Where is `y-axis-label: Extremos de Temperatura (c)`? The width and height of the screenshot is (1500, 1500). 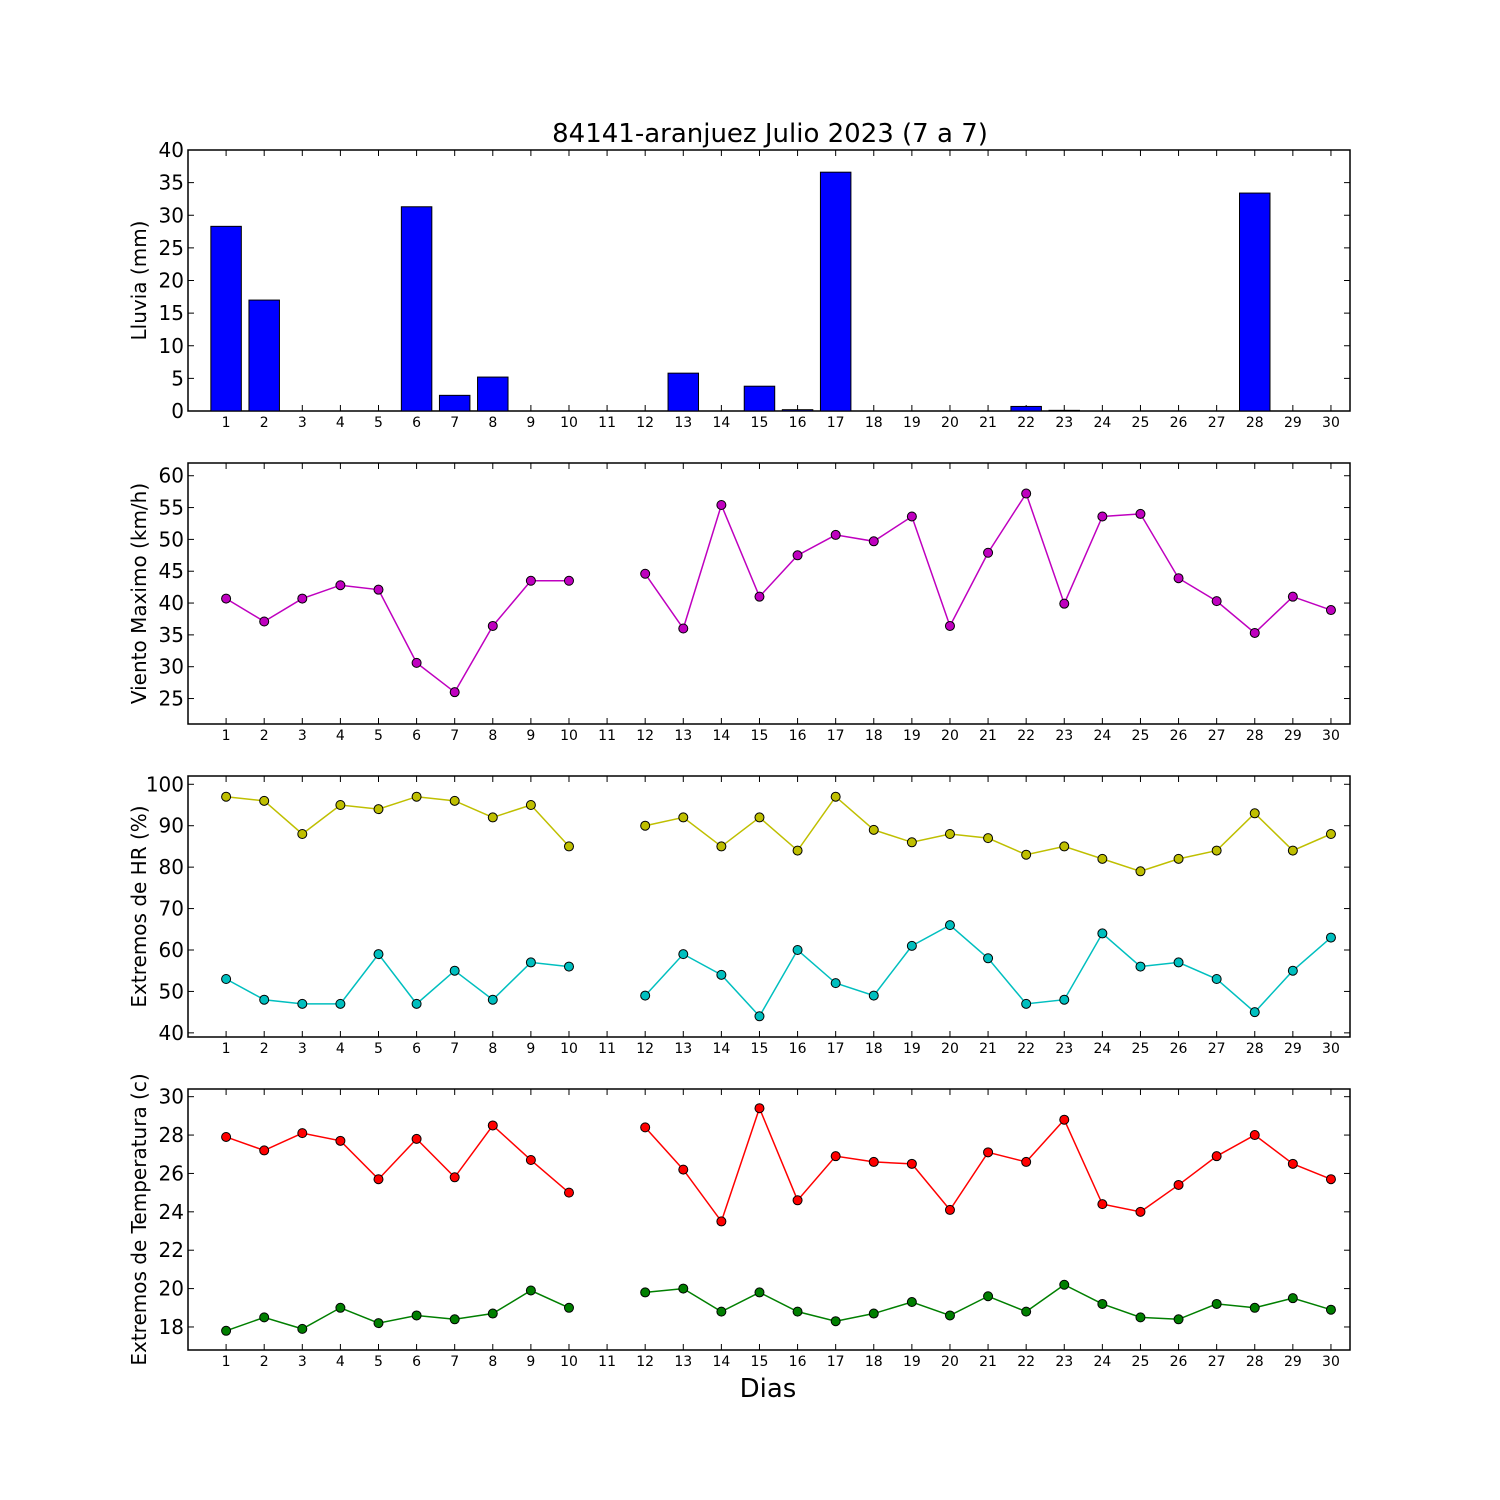 y-axis-label: Extremos de Temperatura (c) is located at coordinates (139, 1219).